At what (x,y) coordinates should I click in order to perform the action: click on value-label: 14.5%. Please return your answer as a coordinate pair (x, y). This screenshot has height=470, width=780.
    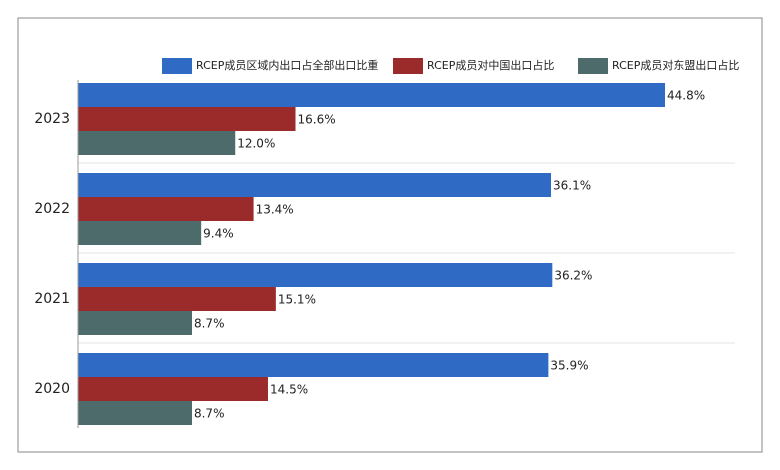
    Looking at the image, I should click on (289, 390).